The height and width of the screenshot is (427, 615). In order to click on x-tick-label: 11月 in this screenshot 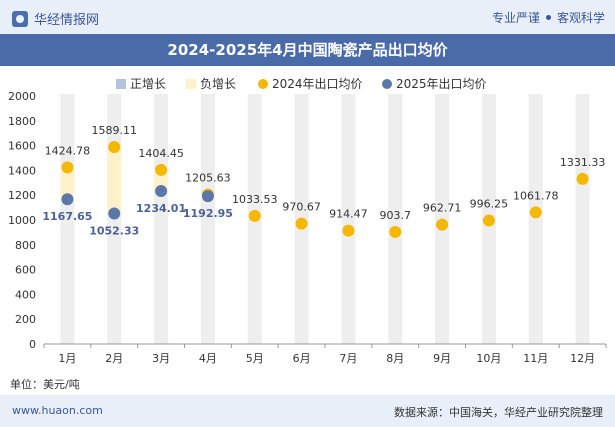, I will do `click(535, 358)`.